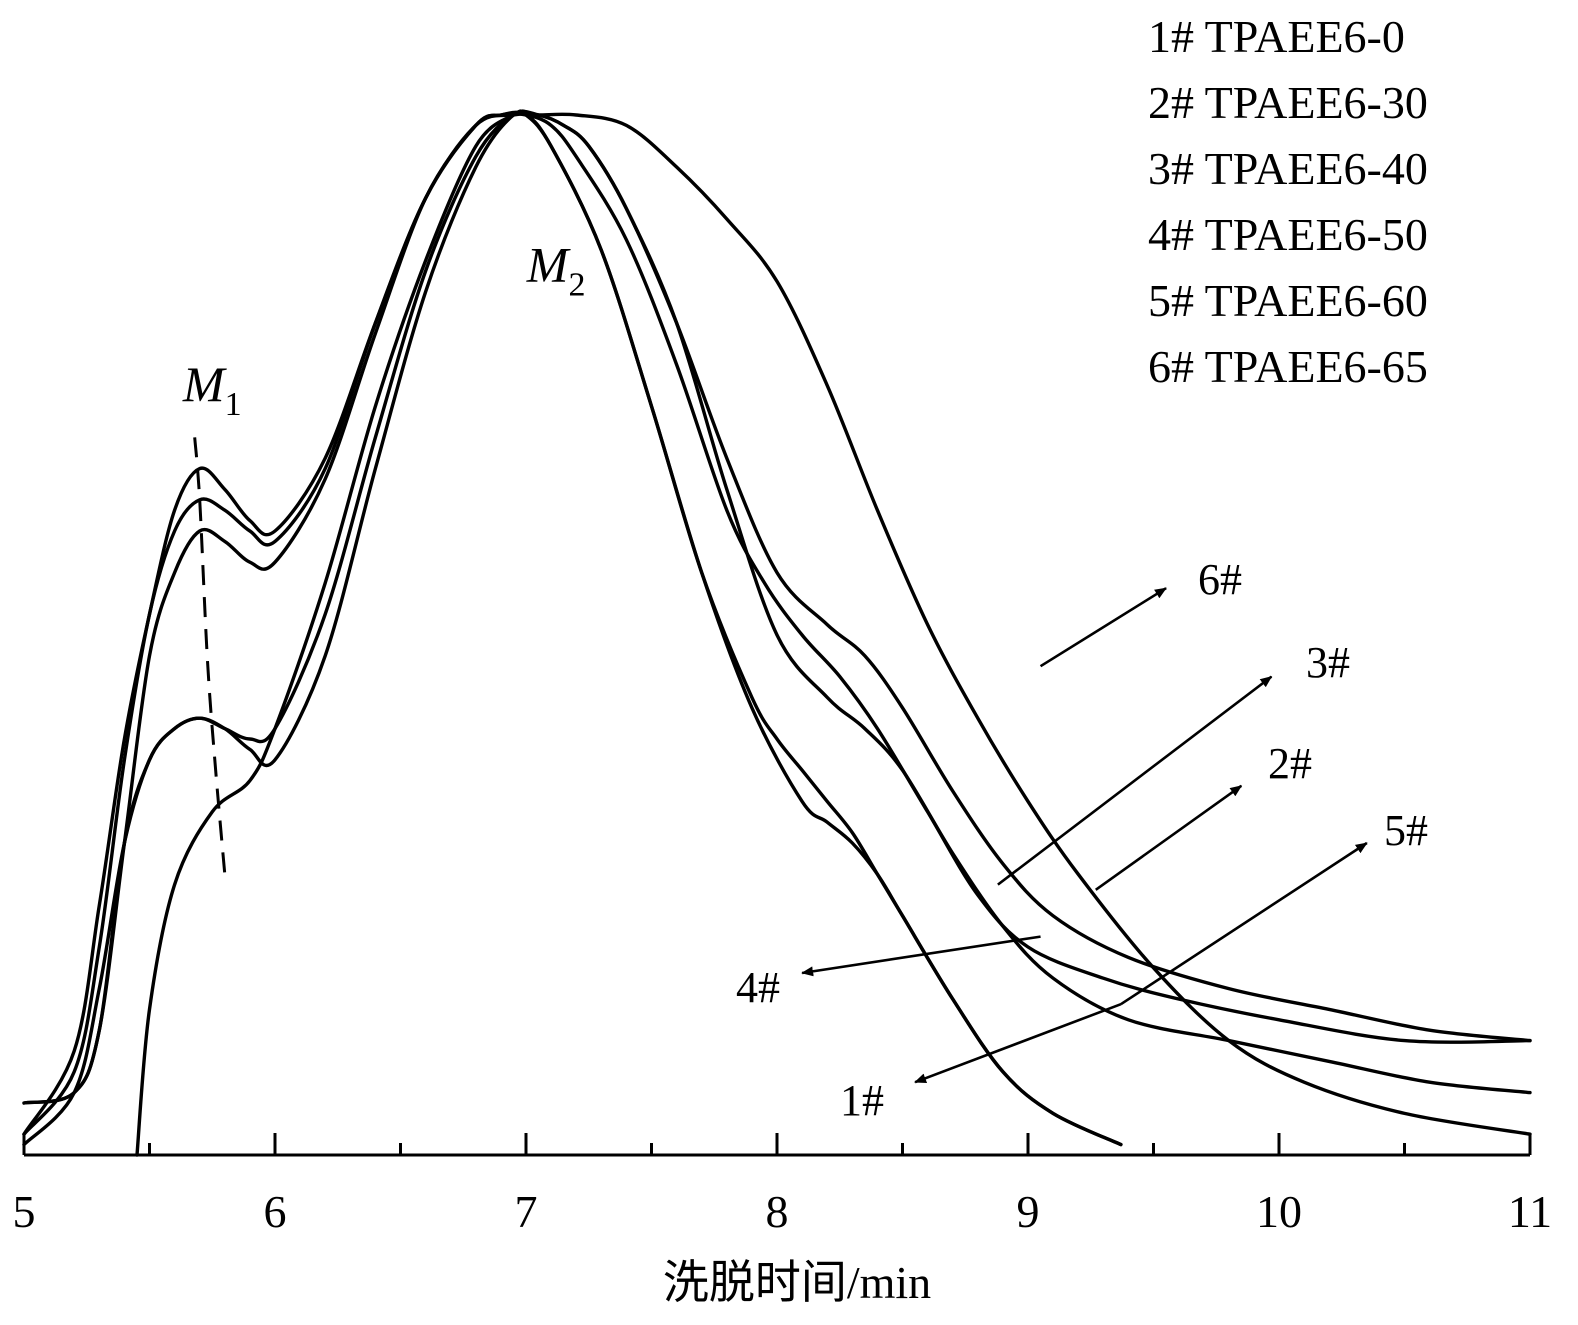 The height and width of the screenshot is (1325, 1578). Describe the element at coordinates (24, 1211) in the screenshot. I see `x-tick-label: 5` at that location.